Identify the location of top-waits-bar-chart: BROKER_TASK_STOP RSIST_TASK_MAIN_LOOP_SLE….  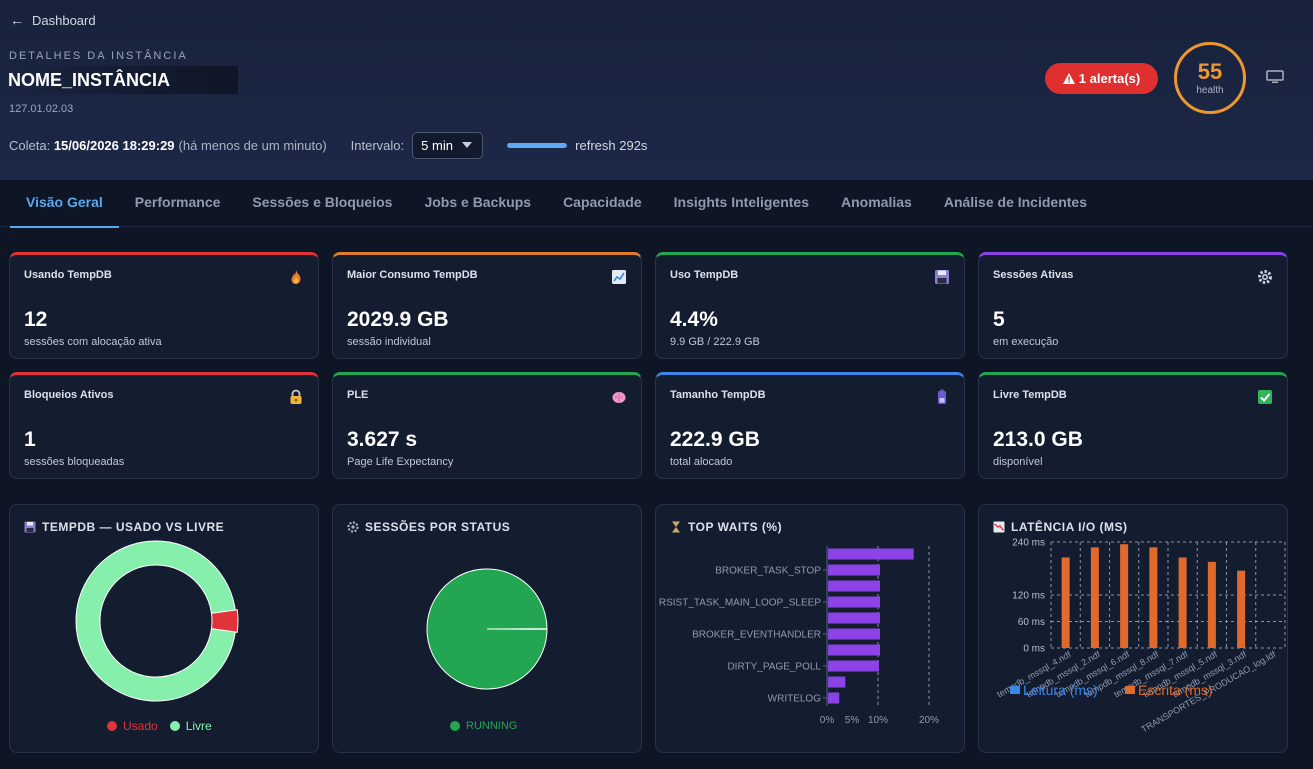
(799, 636).